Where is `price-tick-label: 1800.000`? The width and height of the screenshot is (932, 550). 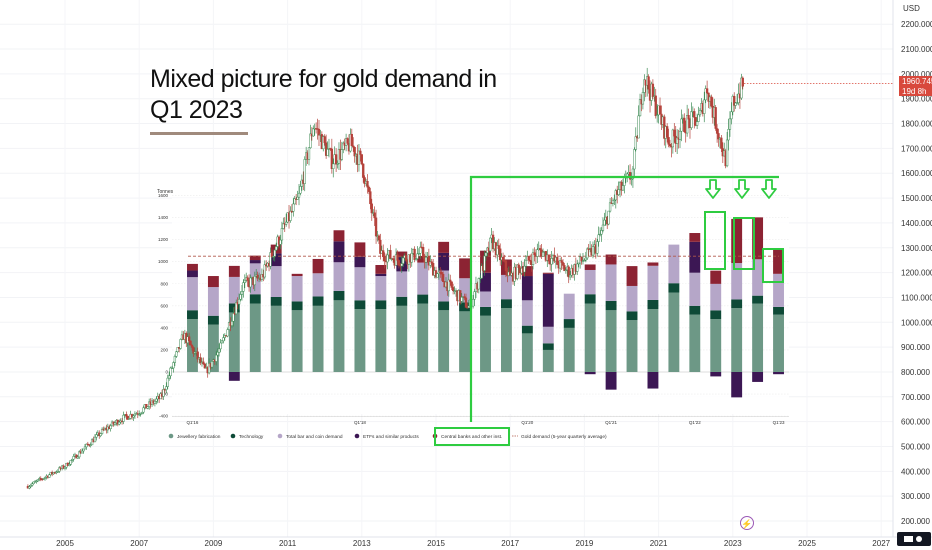 price-tick-label: 1800.000 is located at coordinates (916, 124).